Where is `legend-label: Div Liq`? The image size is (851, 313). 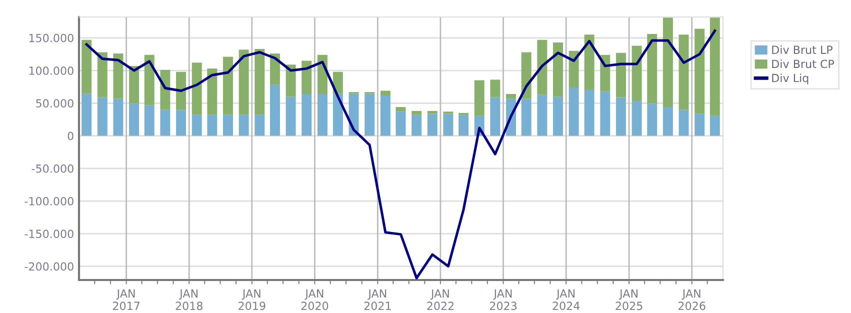
legend-label: Div Liq is located at coordinates (790, 79).